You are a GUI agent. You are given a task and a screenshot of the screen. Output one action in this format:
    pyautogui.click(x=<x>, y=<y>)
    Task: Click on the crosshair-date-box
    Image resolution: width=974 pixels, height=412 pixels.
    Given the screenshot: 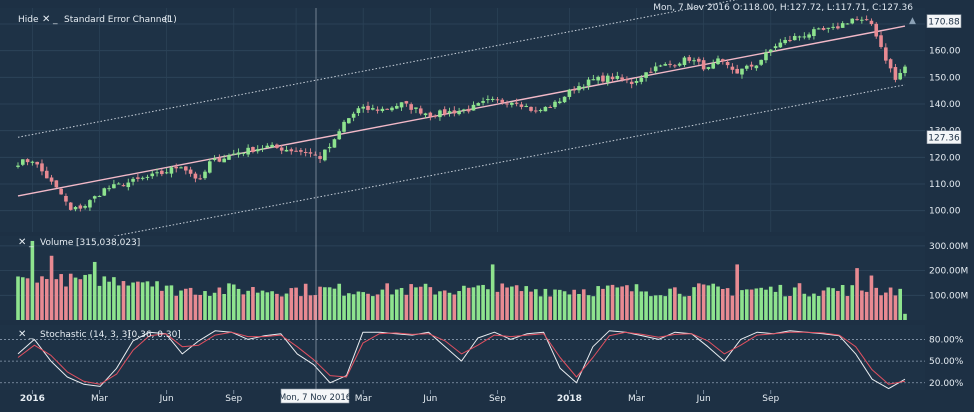 What is the action you would take?
    pyautogui.click(x=315, y=396)
    